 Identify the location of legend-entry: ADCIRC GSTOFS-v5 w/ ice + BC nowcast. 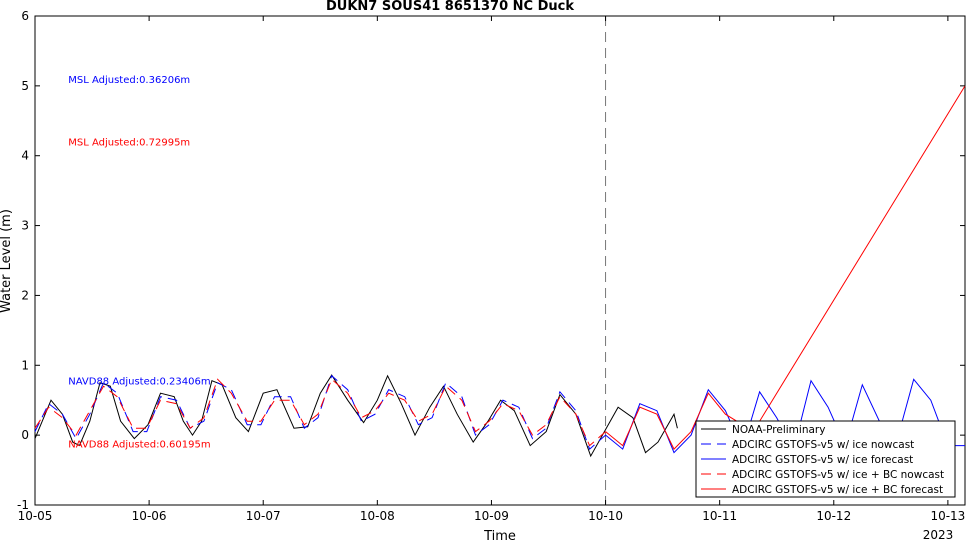
(838, 475).